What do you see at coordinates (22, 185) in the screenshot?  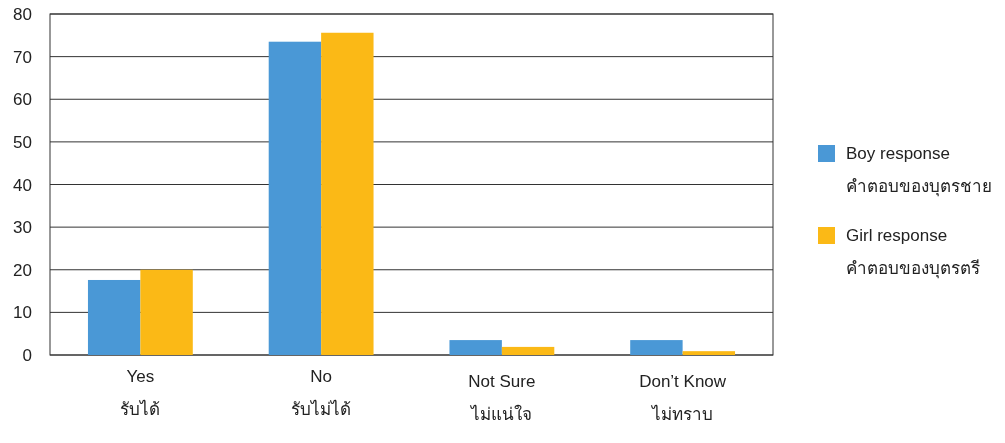 I see `y-tick-label: 40` at bounding box center [22, 185].